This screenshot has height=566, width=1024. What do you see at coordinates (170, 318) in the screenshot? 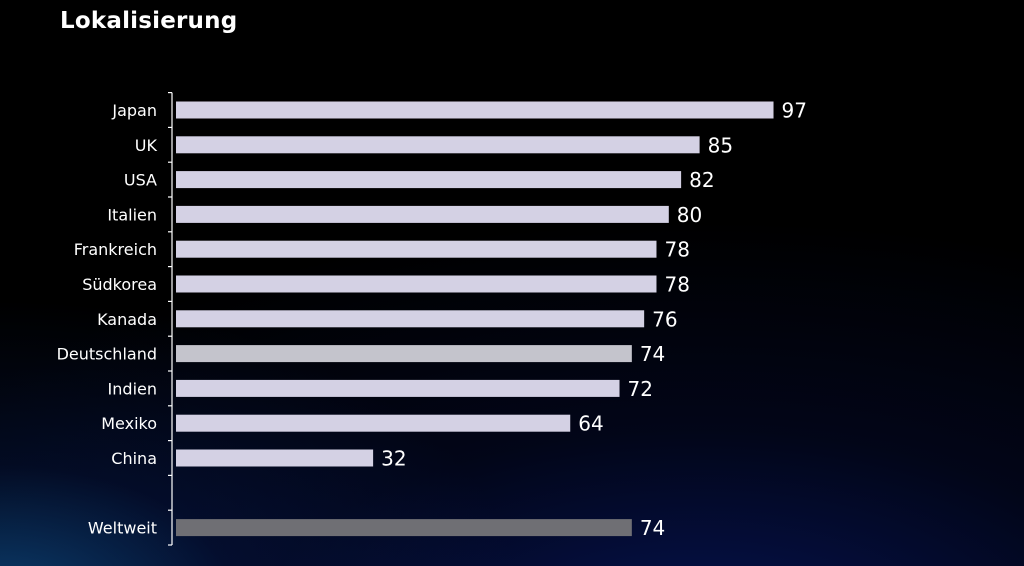
I see `y-axis` at bounding box center [170, 318].